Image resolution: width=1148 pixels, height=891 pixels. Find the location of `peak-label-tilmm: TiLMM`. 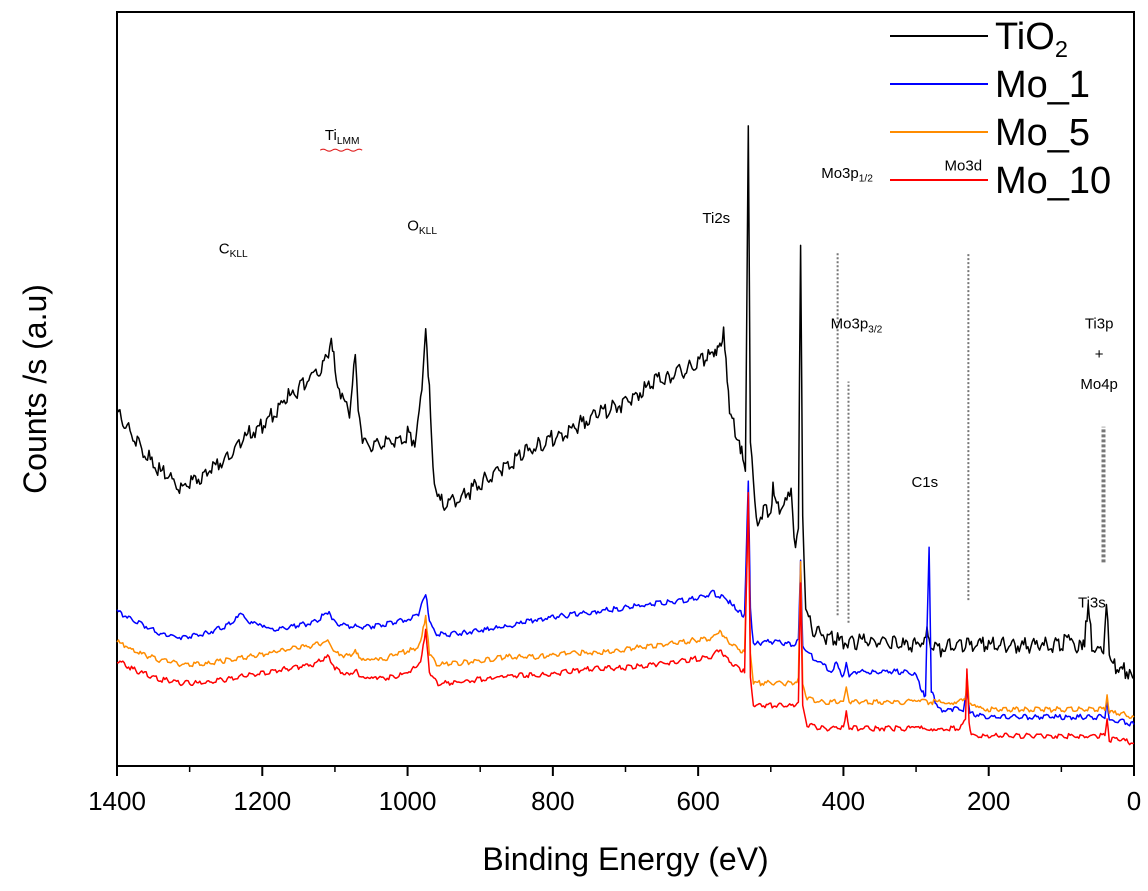

peak-label-tilmm: TiLMM is located at coordinates (342, 137).